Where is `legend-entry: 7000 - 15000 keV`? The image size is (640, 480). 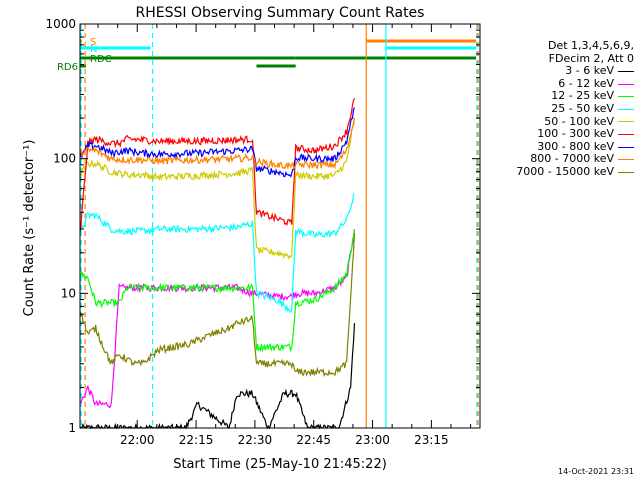
legend-entry: 7000 - 15000 keV is located at coordinates (549, 171).